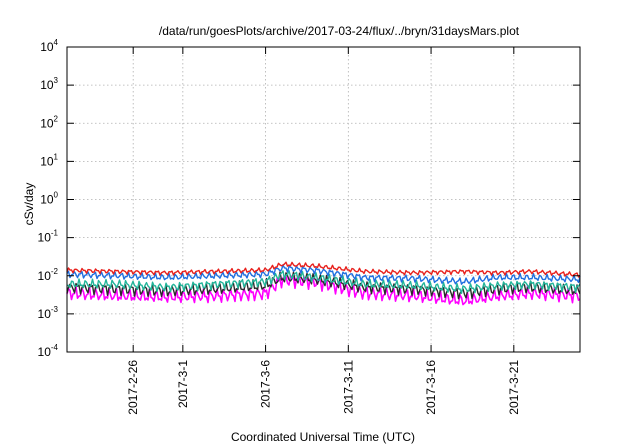  I want to click on x-axis-label: Coordinated Universal Time (UTC), so click(323, 437).